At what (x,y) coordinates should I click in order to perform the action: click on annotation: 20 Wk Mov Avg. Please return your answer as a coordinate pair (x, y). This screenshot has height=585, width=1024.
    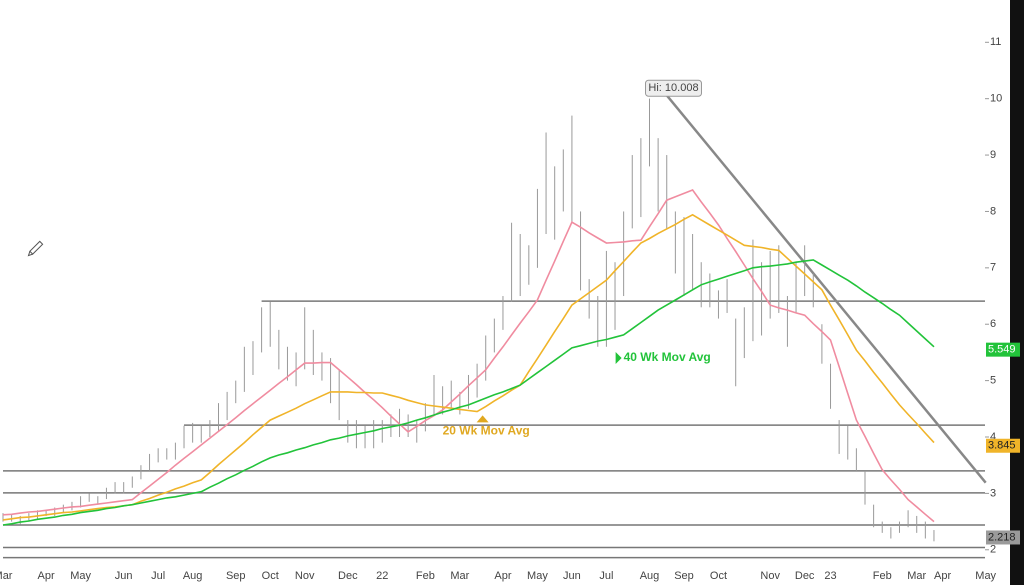
    Looking at the image, I should click on (486, 431).